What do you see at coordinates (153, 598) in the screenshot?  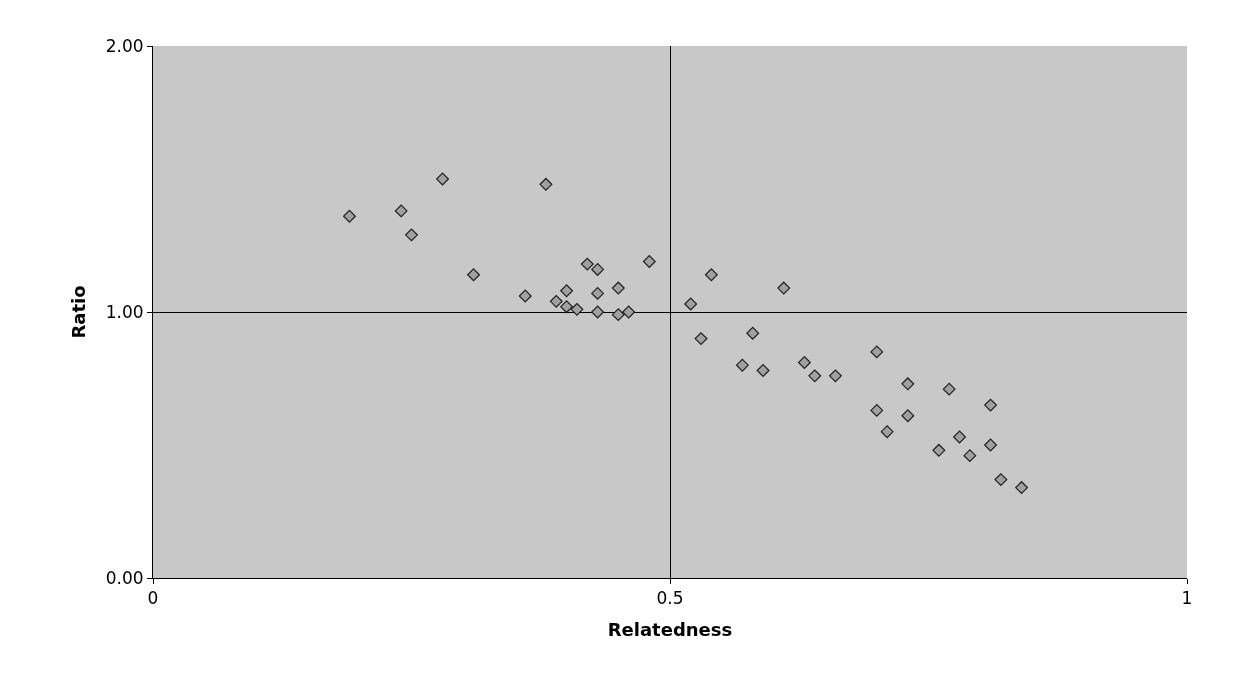 I see `x-tick-label: 0` at bounding box center [153, 598].